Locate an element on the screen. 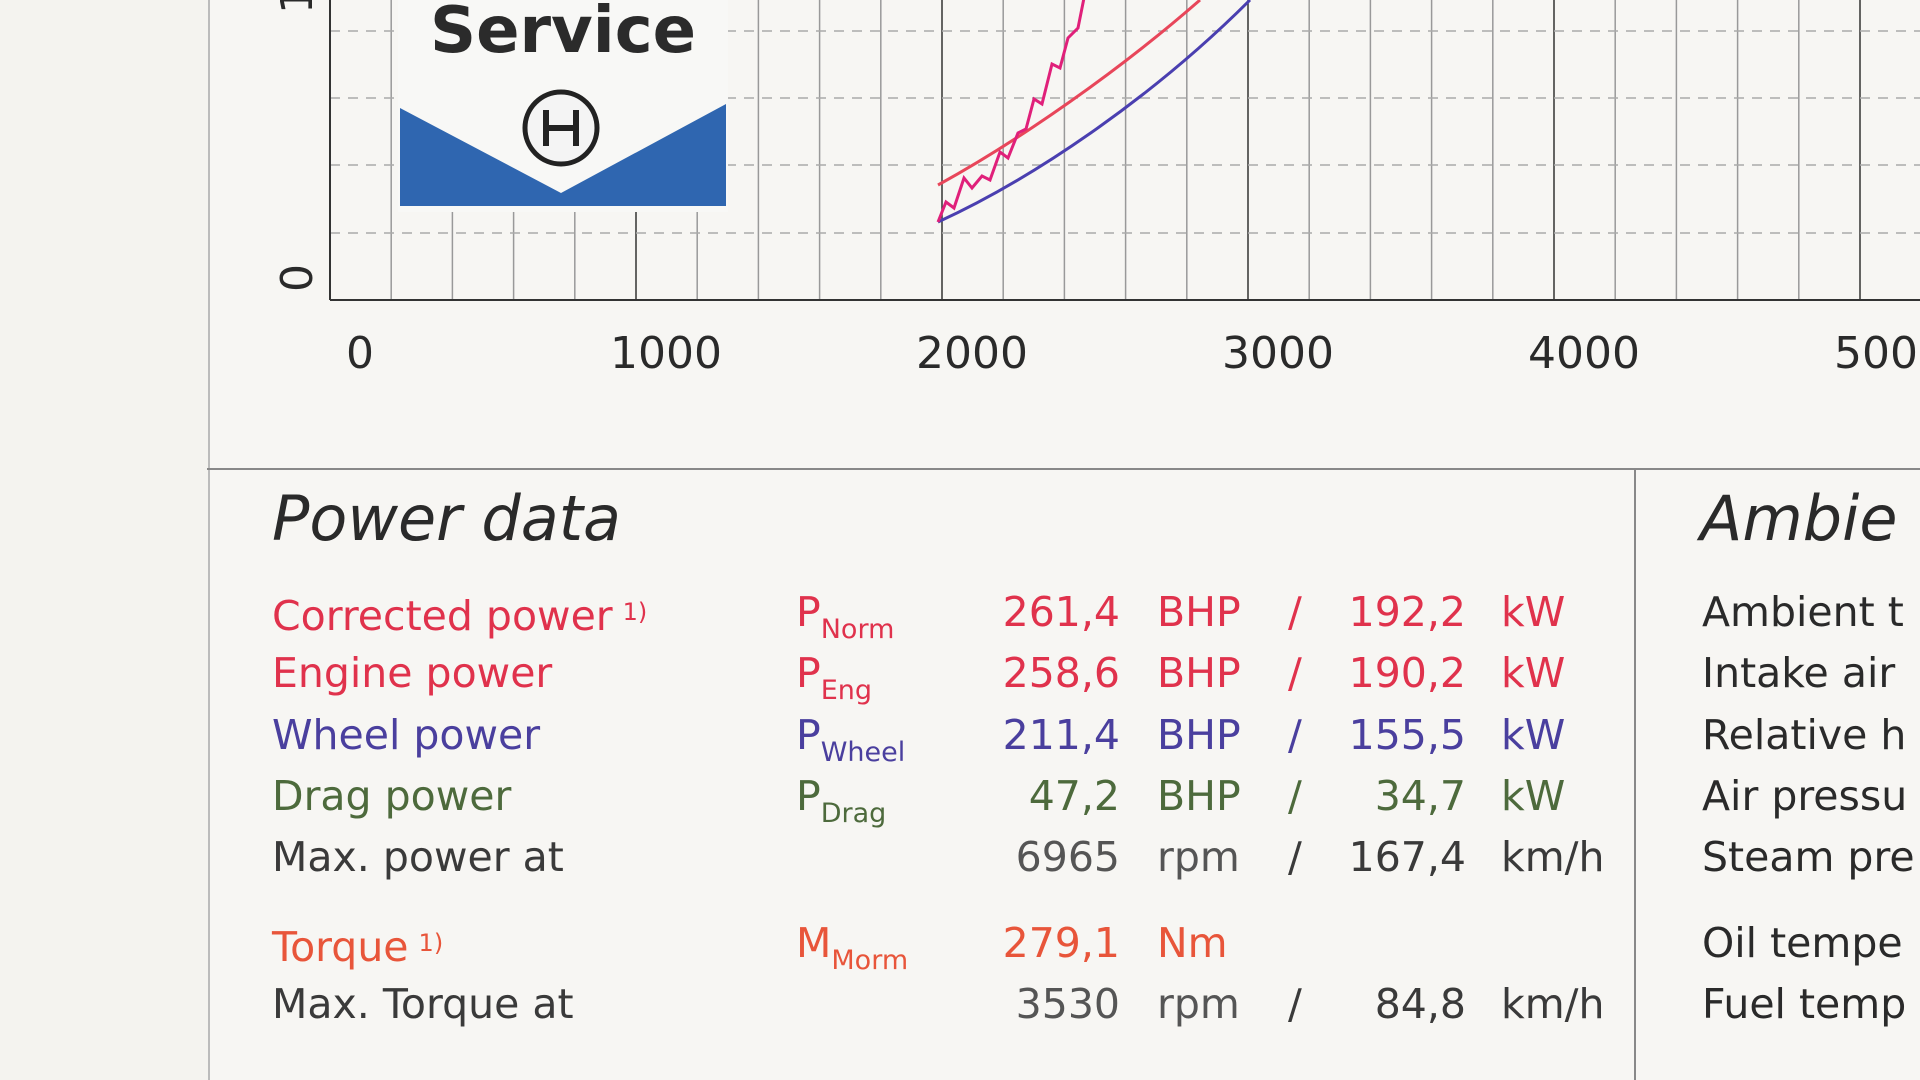  row-label: Torque 1) is located at coordinates (357, 945).